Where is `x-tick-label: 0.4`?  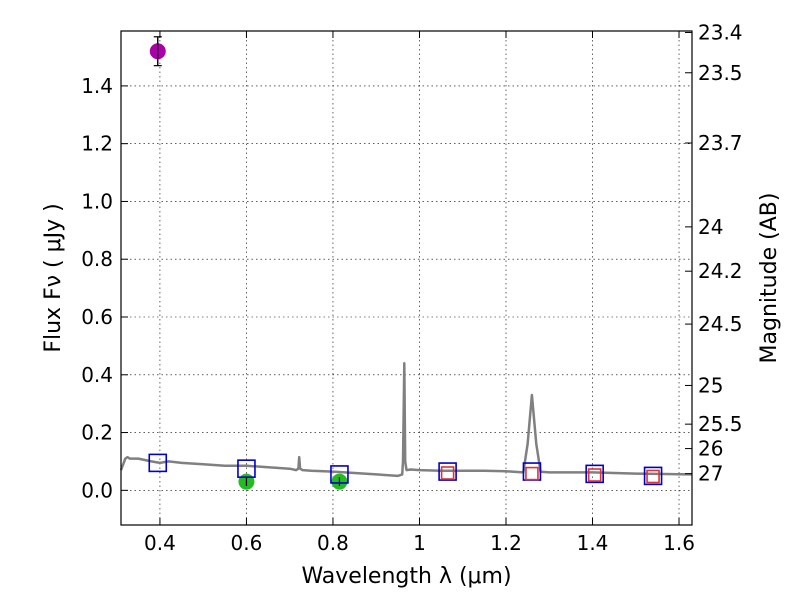 x-tick-label: 0.4 is located at coordinates (160, 543).